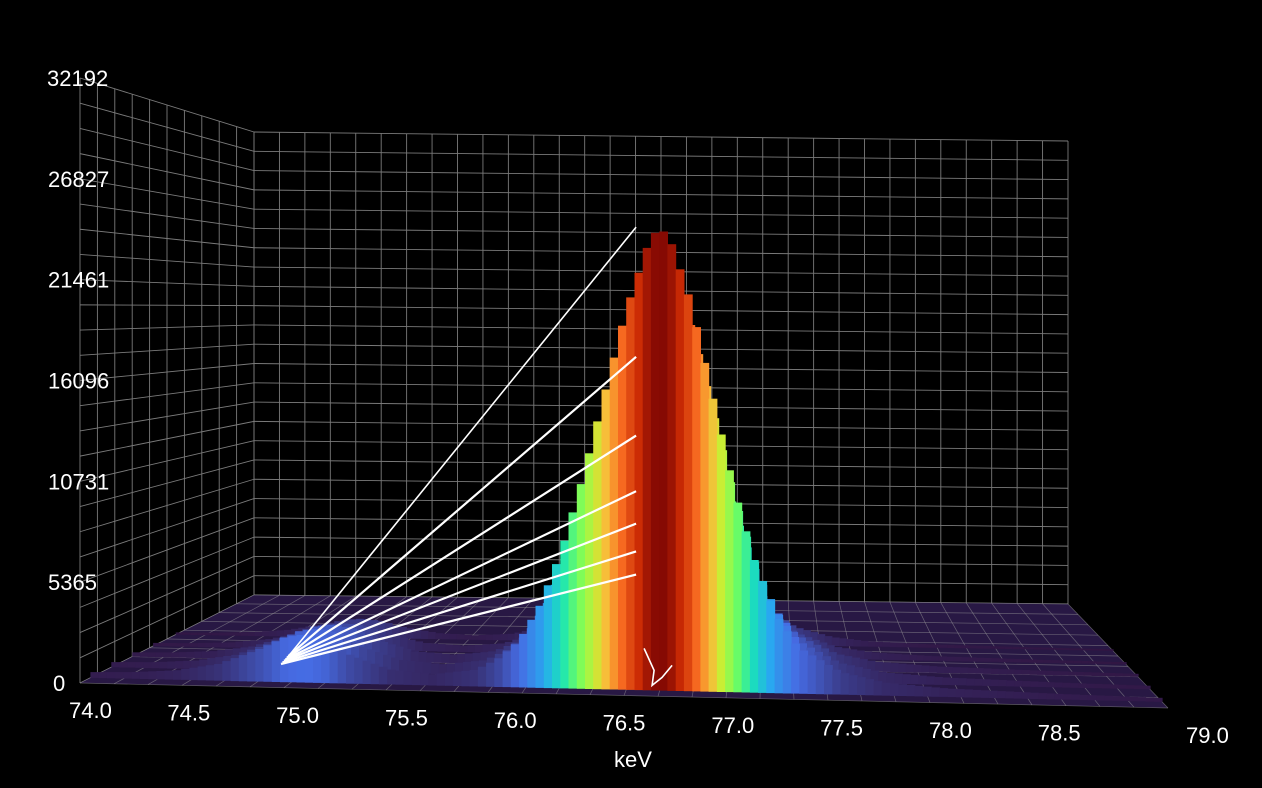 The image size is (1262, 788). I want to click on y-tick-label: 21461, so click(78, 280).